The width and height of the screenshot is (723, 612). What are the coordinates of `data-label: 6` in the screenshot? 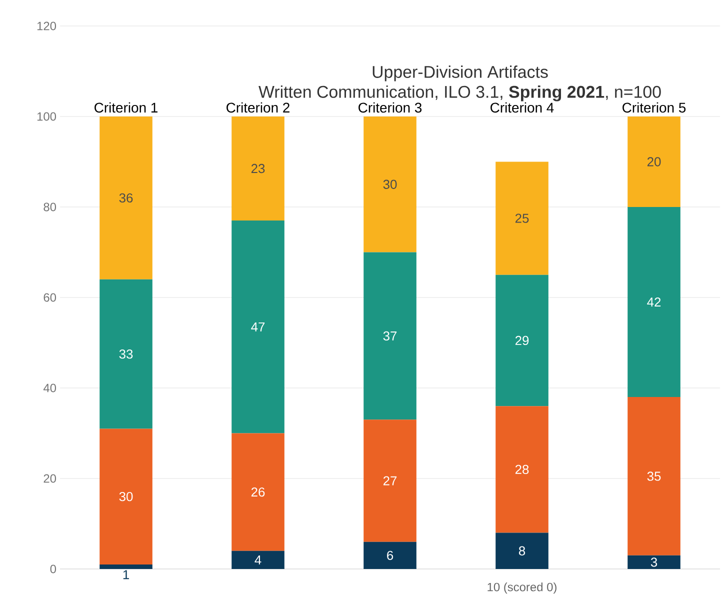 It's located at (390, 555).